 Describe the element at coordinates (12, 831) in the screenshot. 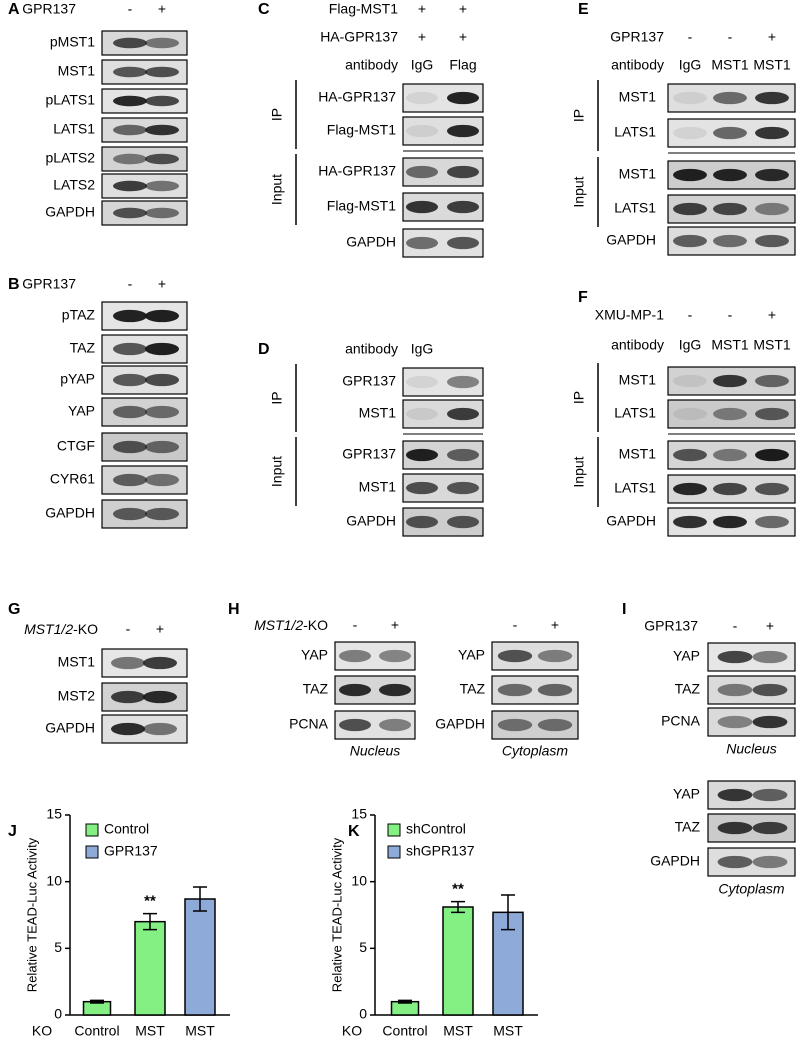

I see `panel-letter: J` at that location.